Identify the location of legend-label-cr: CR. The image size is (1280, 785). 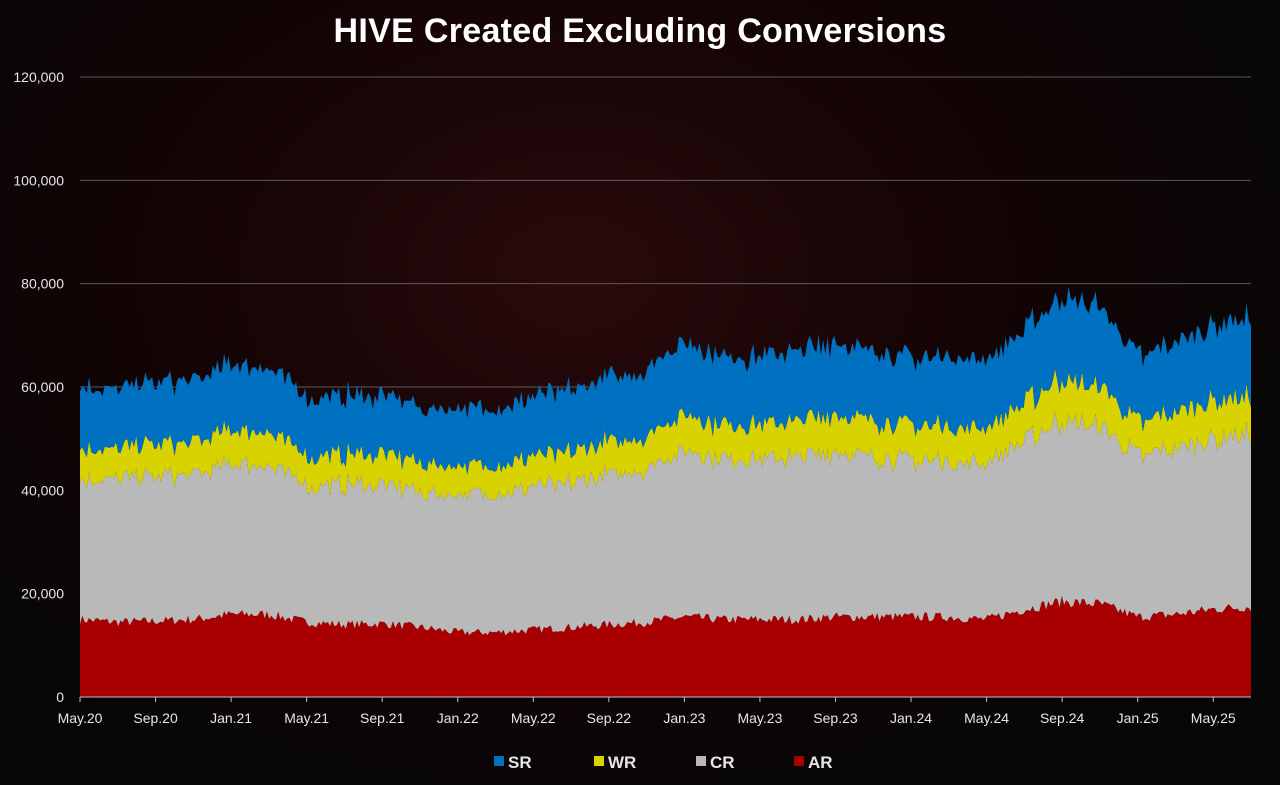
(722, 762).